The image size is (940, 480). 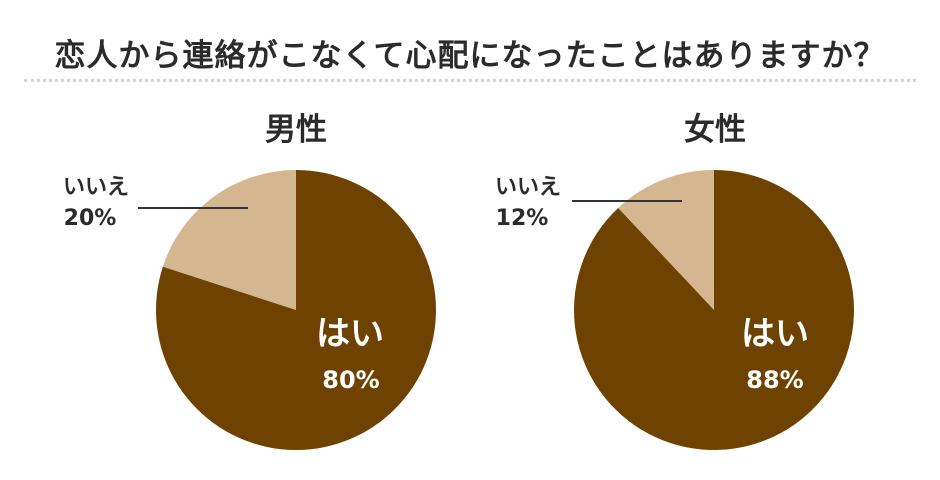 What do you see at coordinates (229, 240) in the screenshot?
I see `slice-male-no` at bounding box center [229, 240].